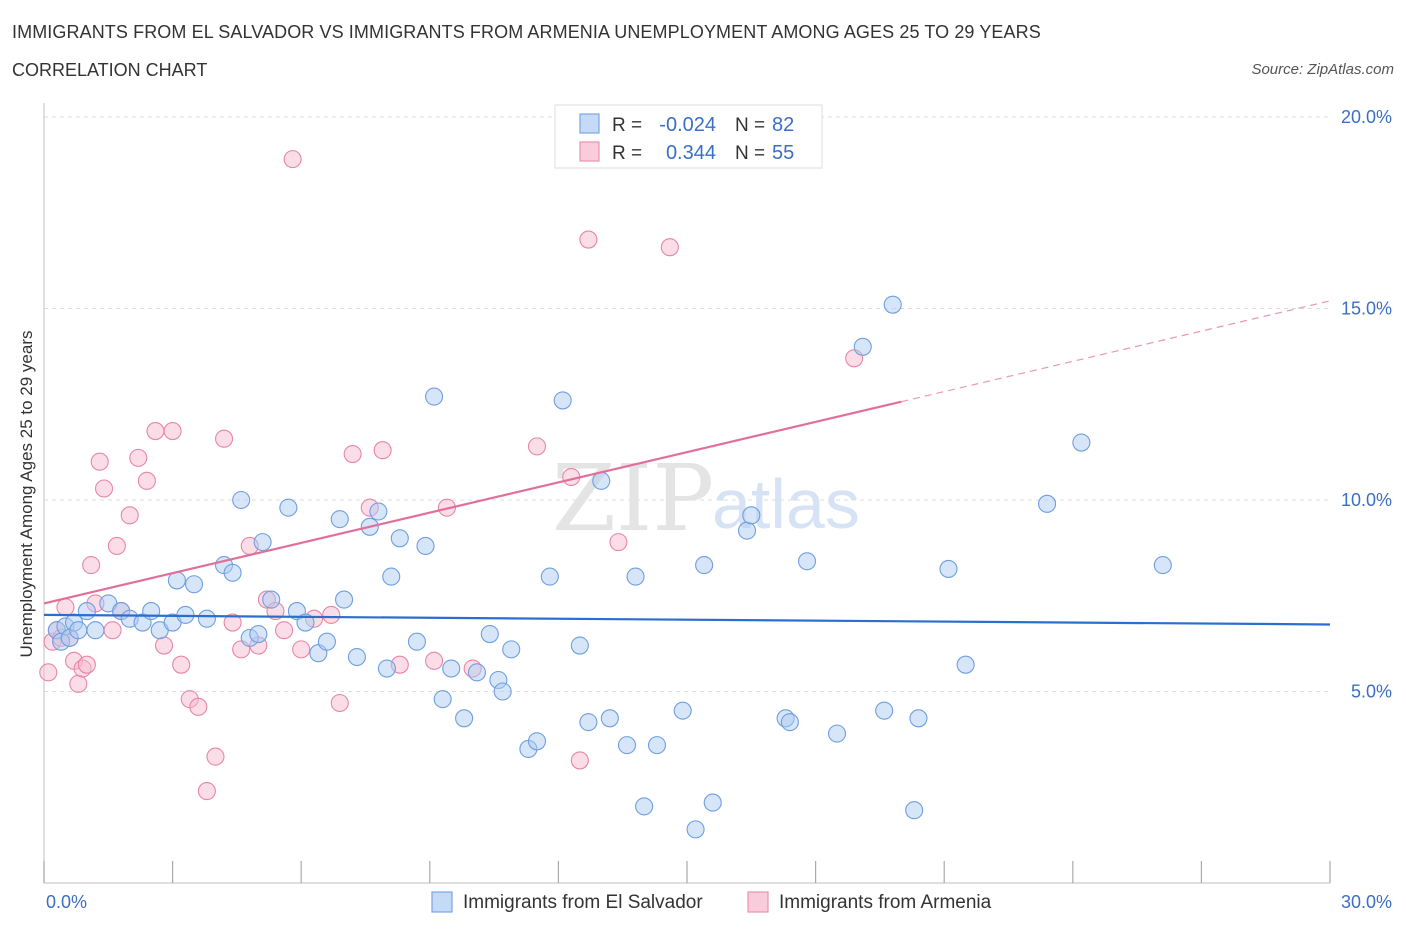  I want to click on y-tick-label: 15.0%, so click(1366, 309).